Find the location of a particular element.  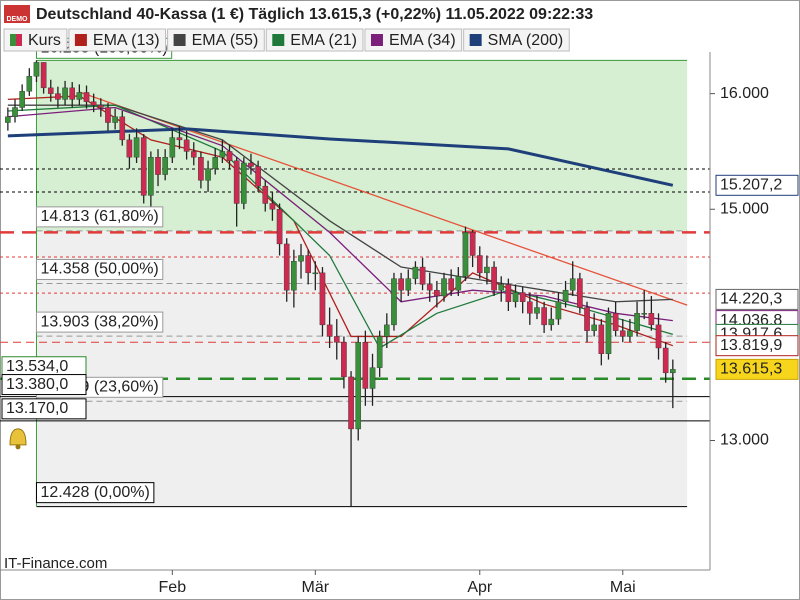

fib-label: 14.358 (50,00%) is located at coordinates (99, 269).